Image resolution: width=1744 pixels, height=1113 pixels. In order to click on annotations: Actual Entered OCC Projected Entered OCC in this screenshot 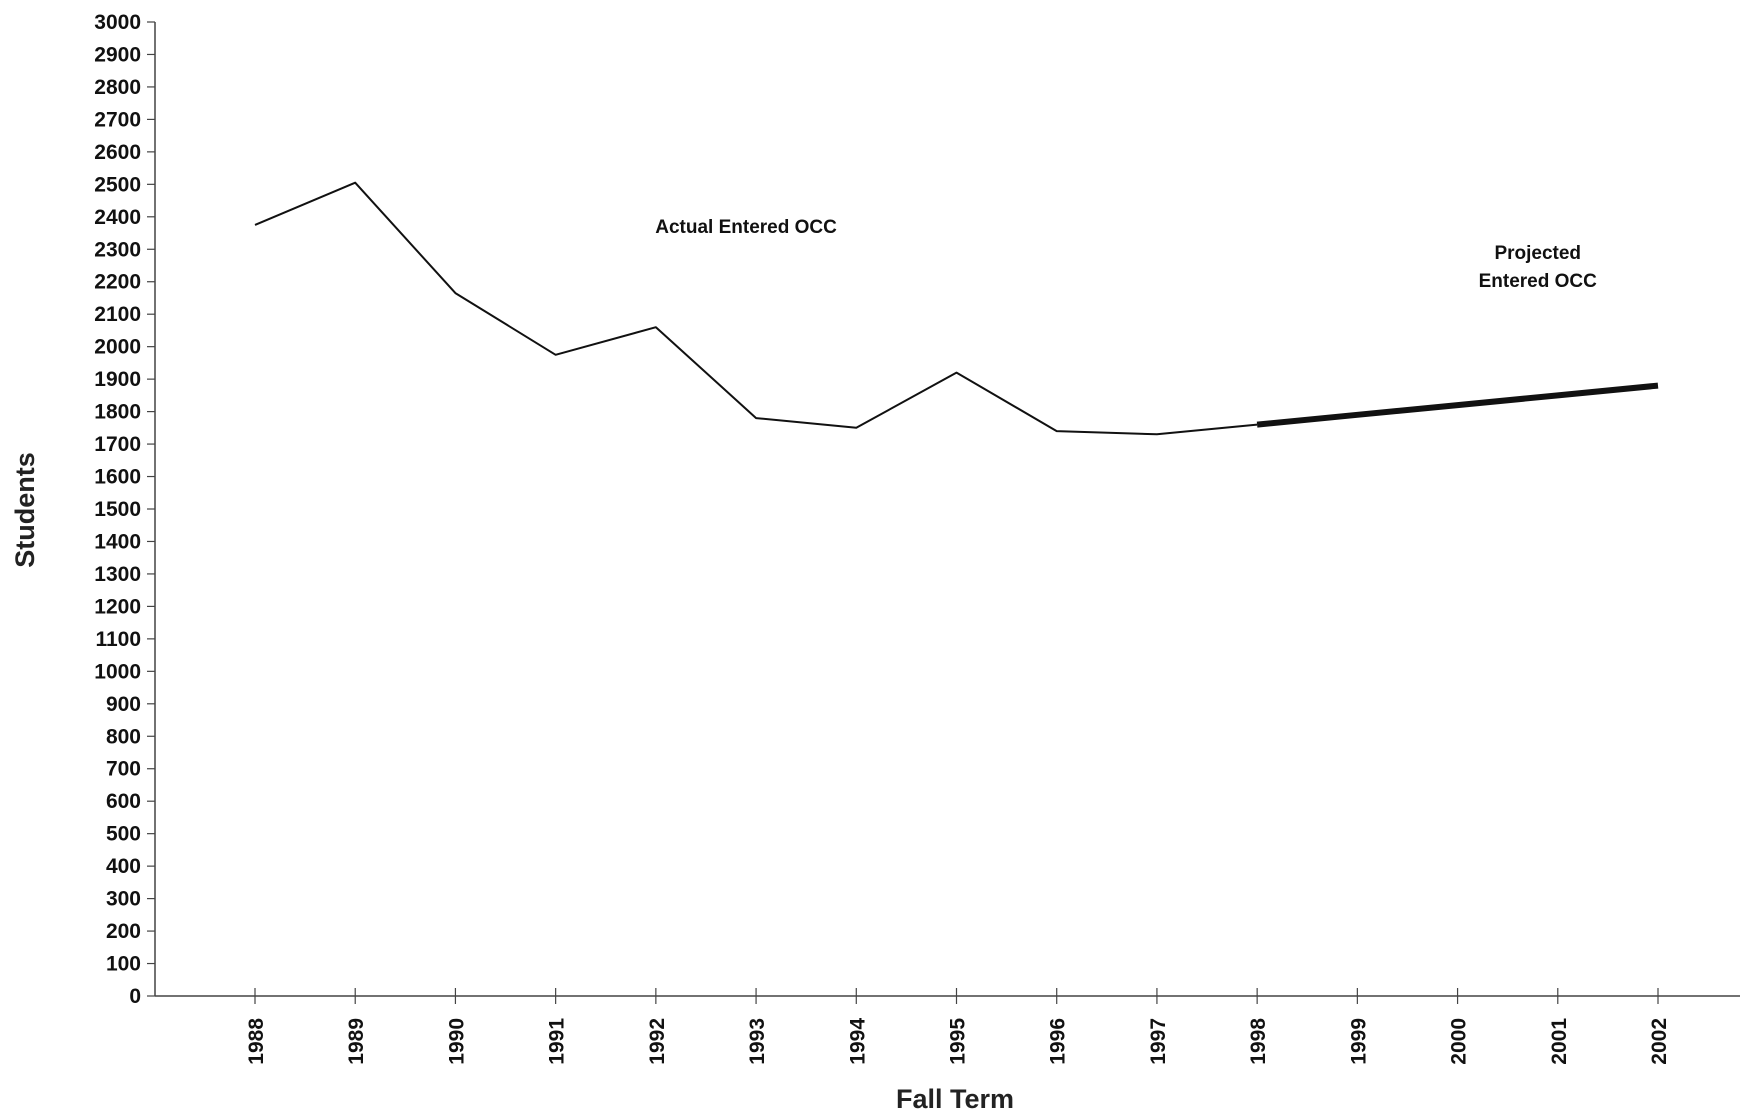, I will do `click(1126, 254)`.